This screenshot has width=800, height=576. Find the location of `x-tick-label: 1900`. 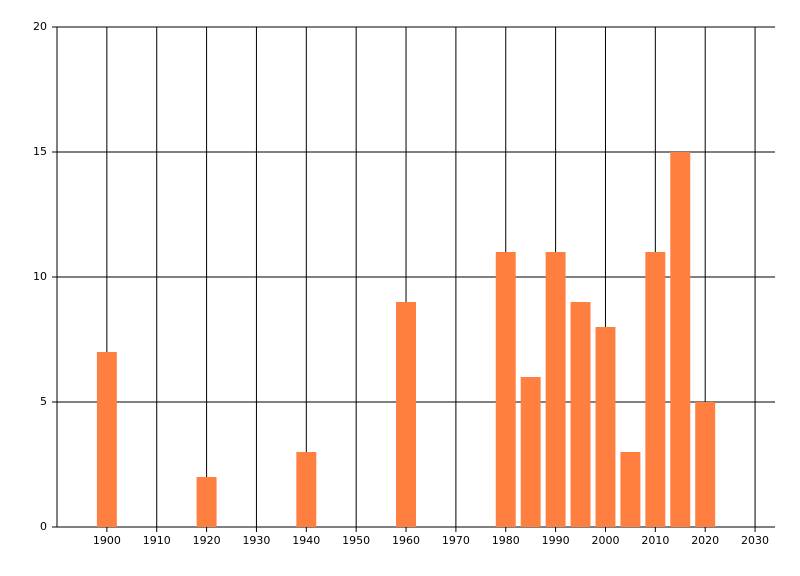

x-tick-label: 1900 is located at coordinates (107, 540).